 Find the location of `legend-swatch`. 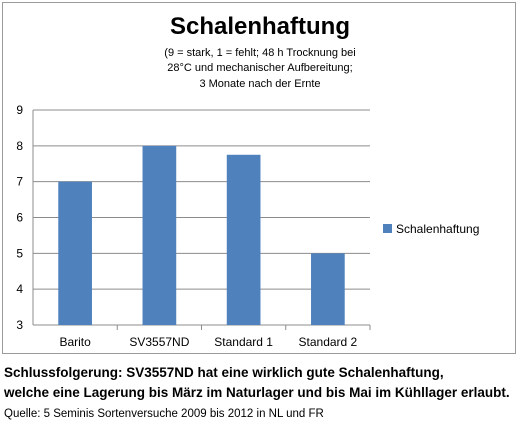

legend-swatch is located at coordinates (387, 228).